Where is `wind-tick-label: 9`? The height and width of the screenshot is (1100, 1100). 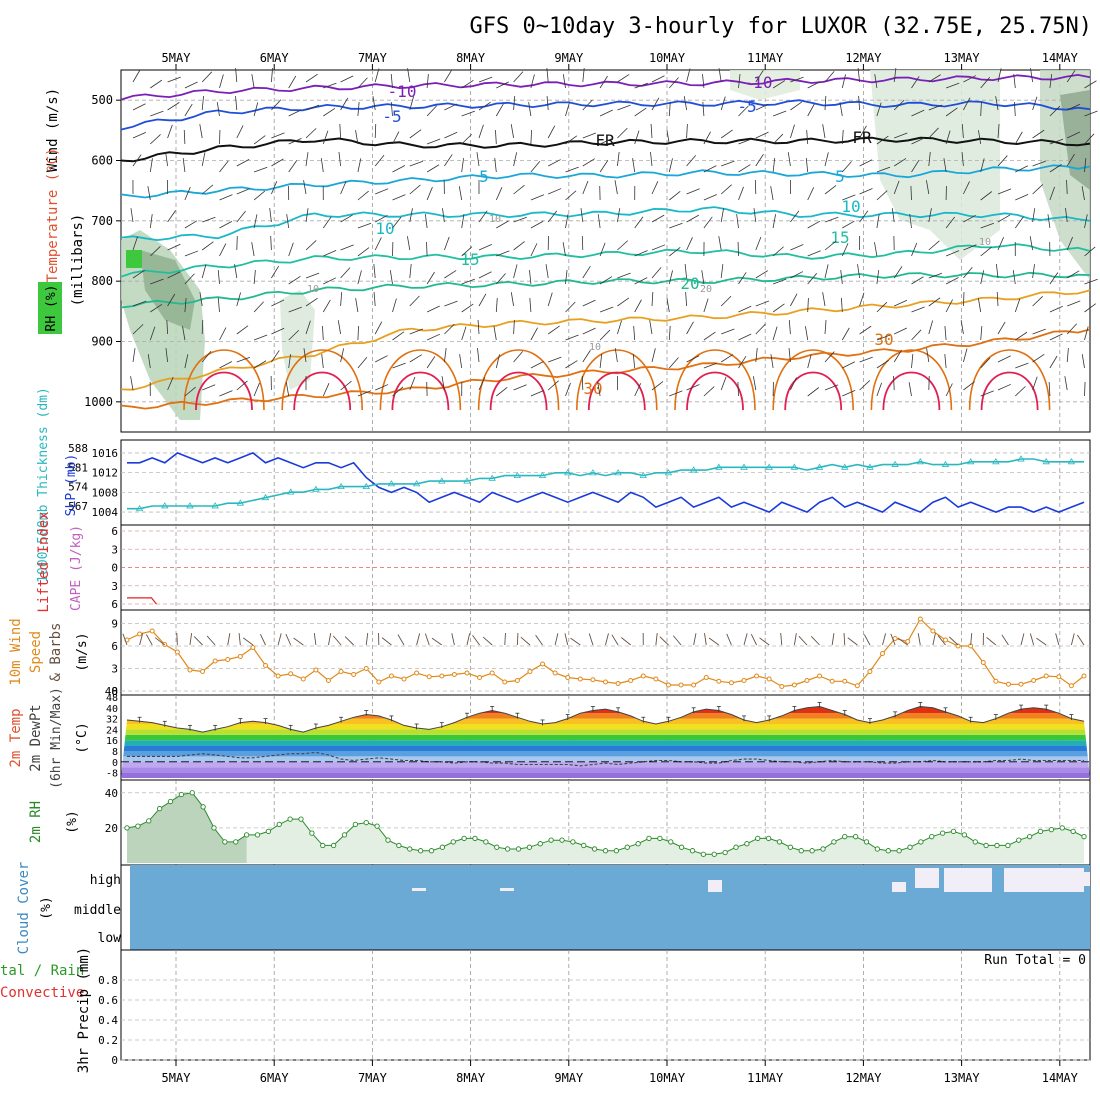 wind-tick-label: 9 is located at coordinates (114, 624).